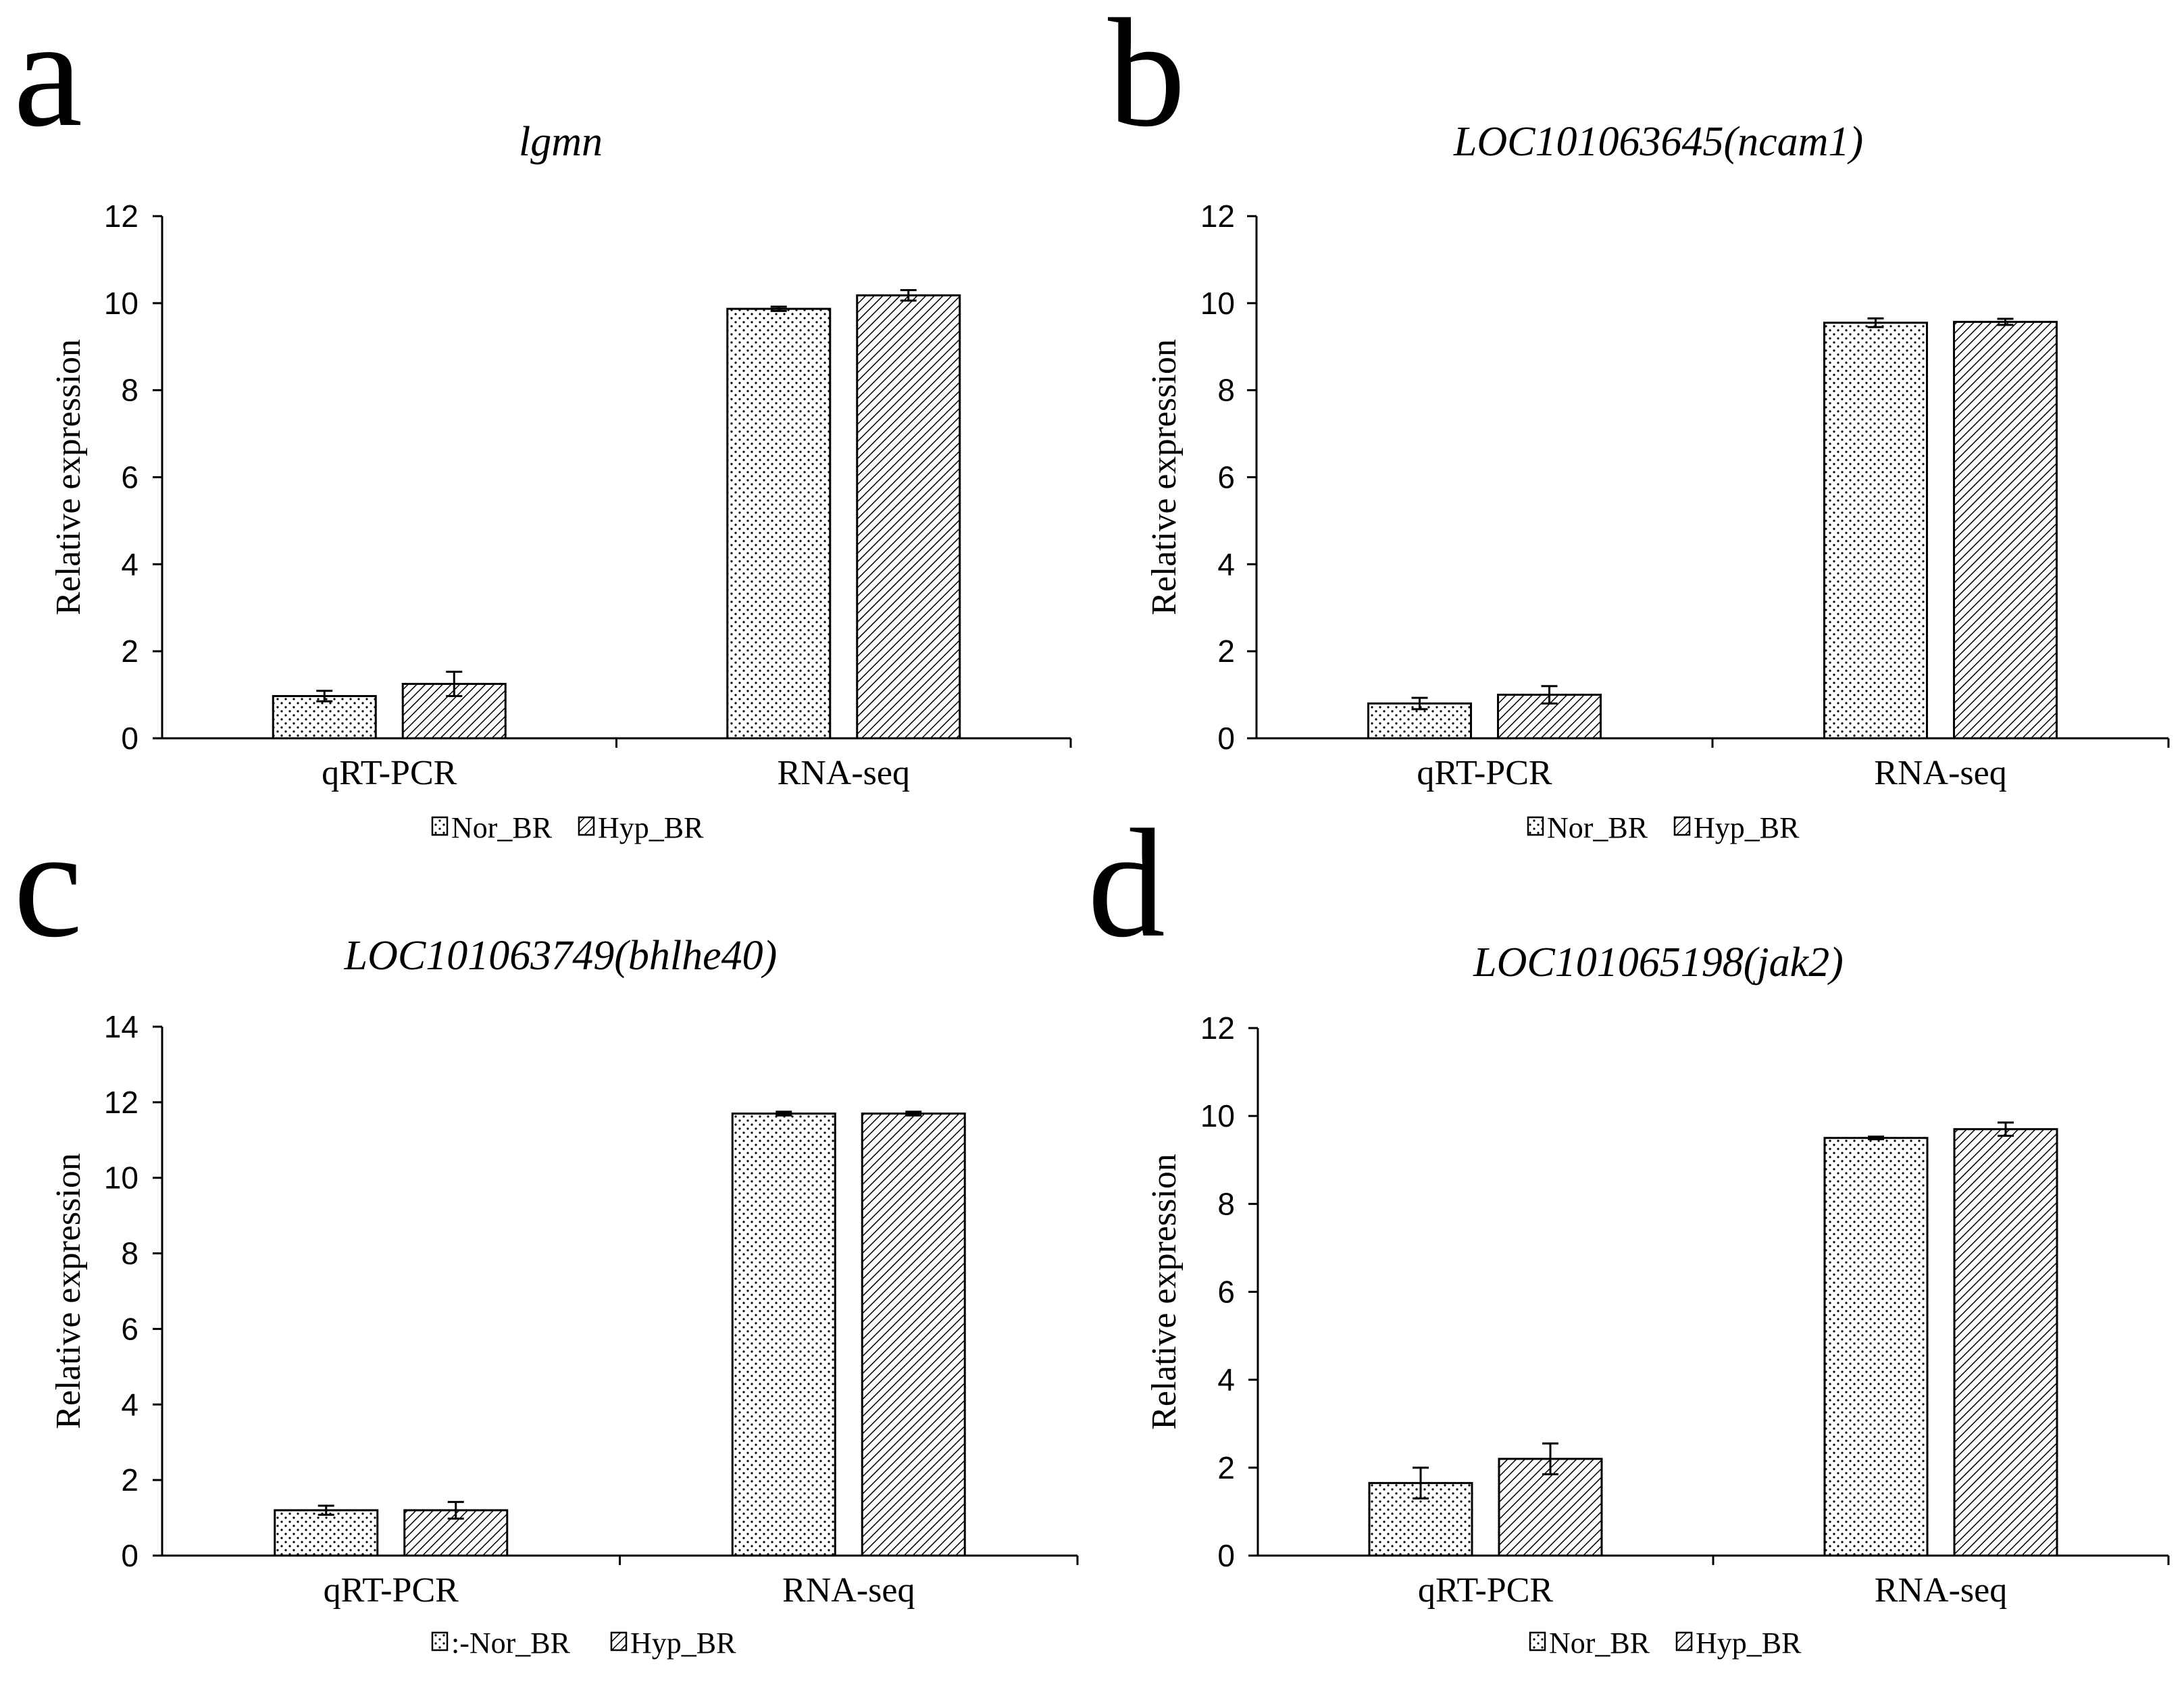 This screenshot has height=1690, width=2184. What do you see at coordinates (511, 1643) in the screenshot?
I see `legend-label: :-Nor_BR` at bounding box center [511, 1643].